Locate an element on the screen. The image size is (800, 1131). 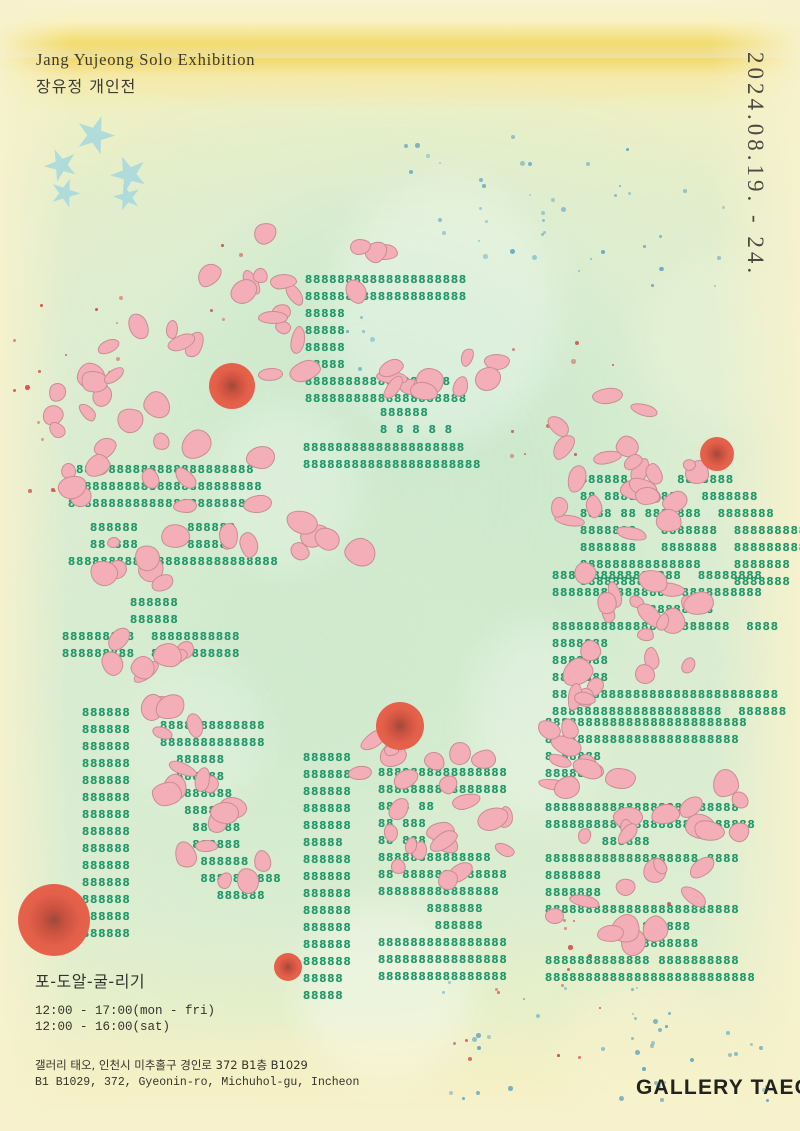
gallery-logo: GALLERY TAEO is located at coordinates (718, 1087).